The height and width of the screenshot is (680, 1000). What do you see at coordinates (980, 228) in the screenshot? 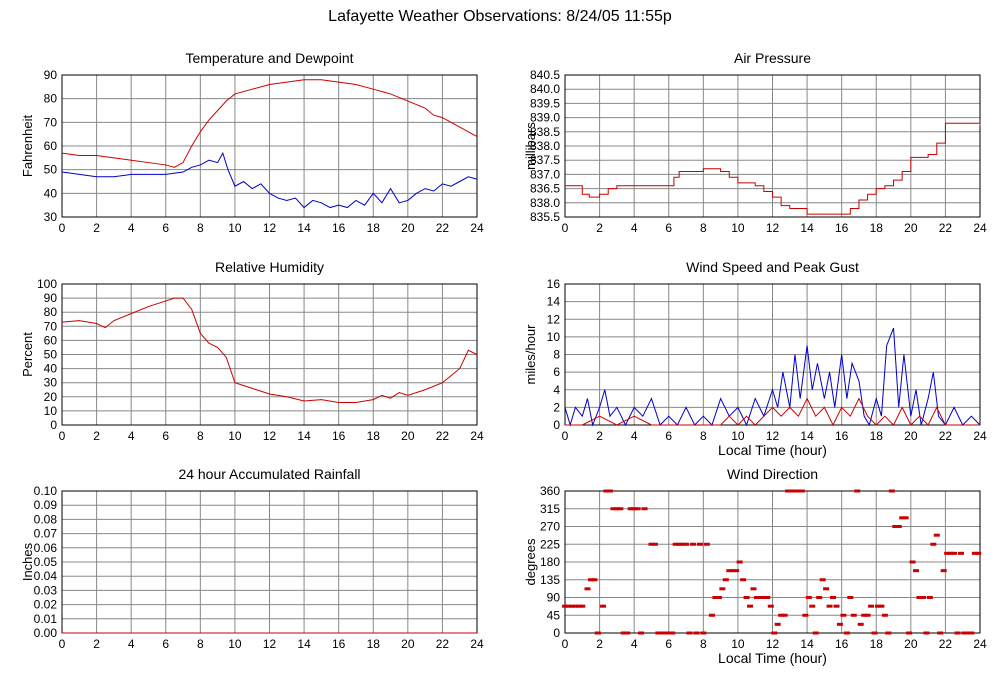
I see `x-tick-label: 24` at bounding box center [980, 228].